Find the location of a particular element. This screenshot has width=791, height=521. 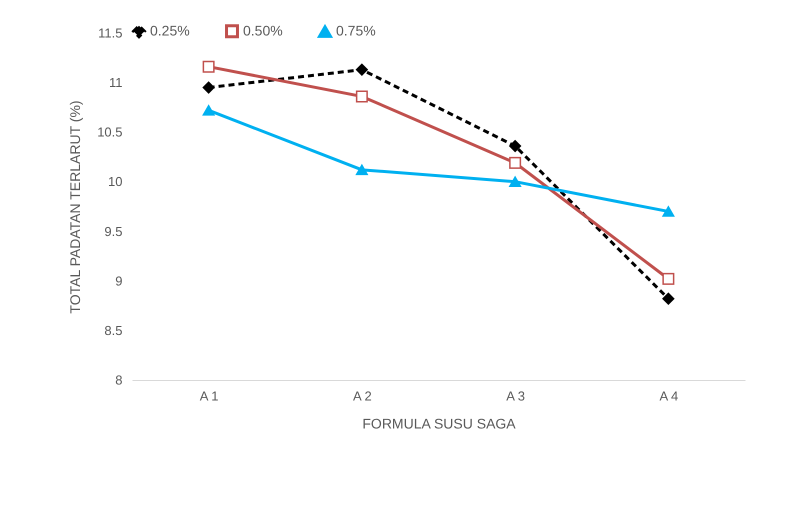

y-tick-label: 10 is located at coordinates (115, 182).